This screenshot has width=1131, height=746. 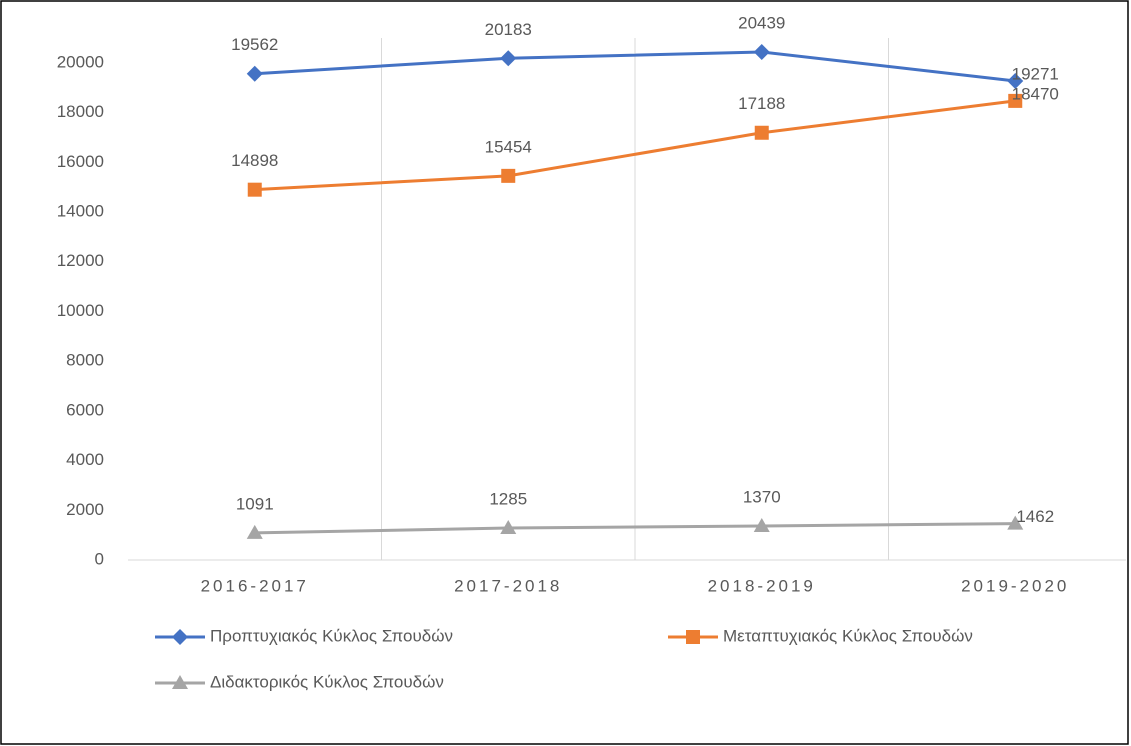 What do you see at coordinates (508, 585) in the screenshot?
I see `x-tick-label: 2017-2018` at bounding box center [508, 585].